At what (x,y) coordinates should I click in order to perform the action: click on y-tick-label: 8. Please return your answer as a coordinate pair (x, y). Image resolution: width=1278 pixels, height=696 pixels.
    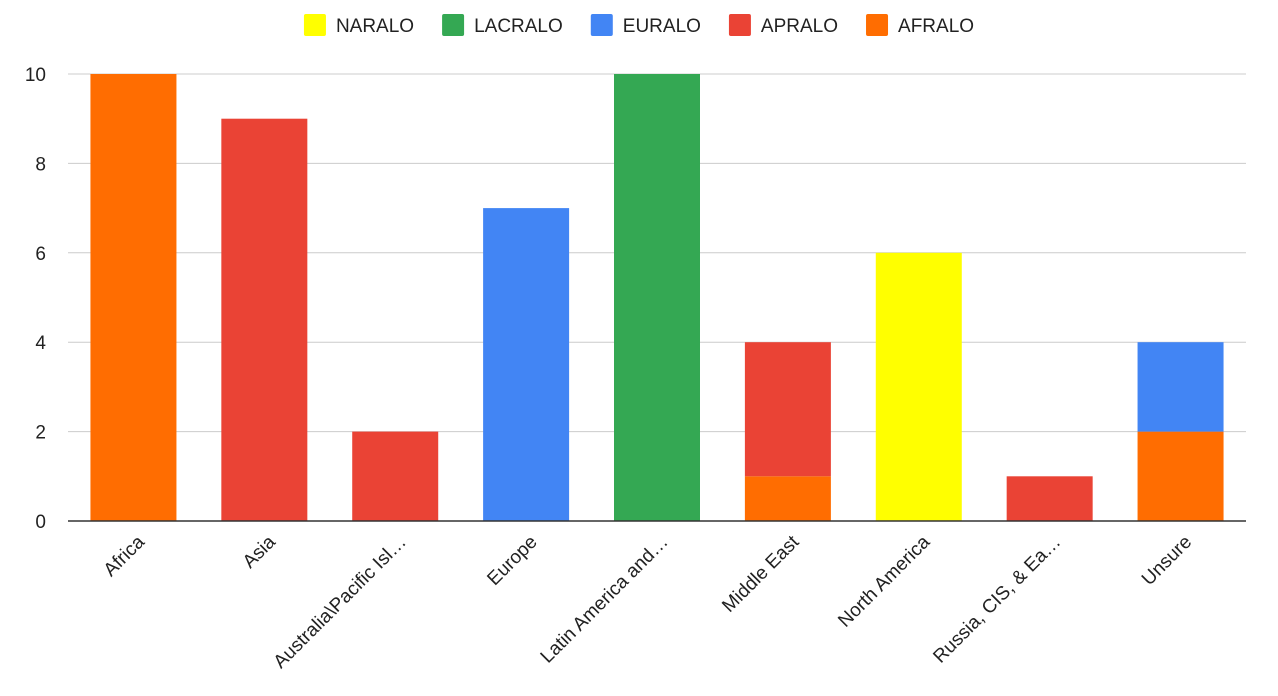
    Looking at the image, I should click on (40, 164).